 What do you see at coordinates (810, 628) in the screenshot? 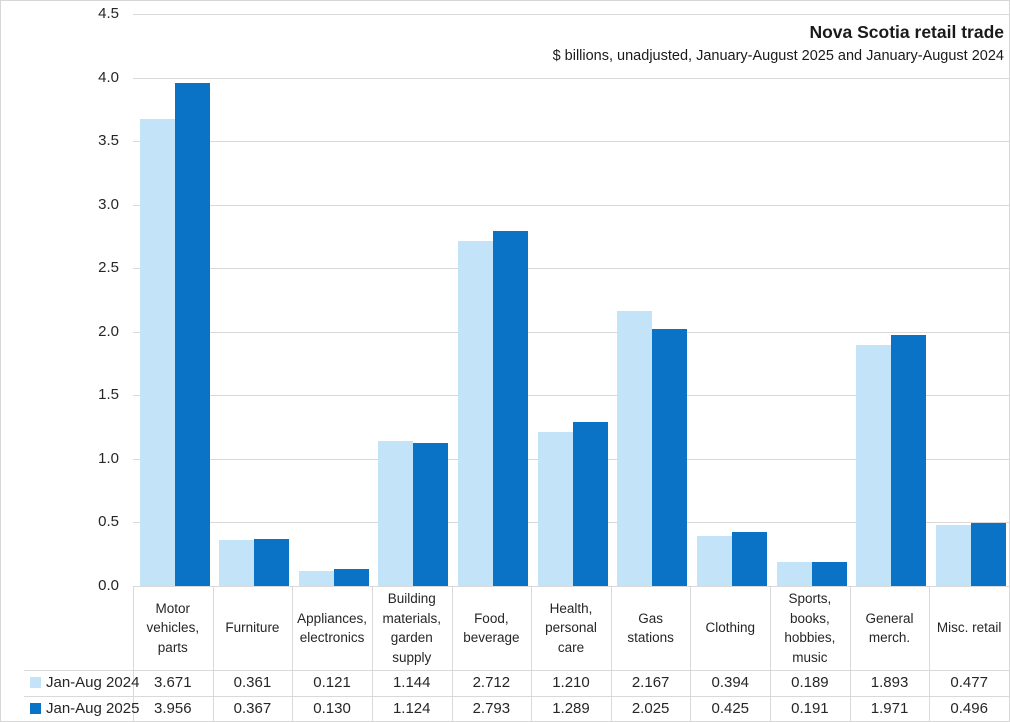
I see `category-label: Sports, books, hobbies, music` at bounding box center [810, 628].